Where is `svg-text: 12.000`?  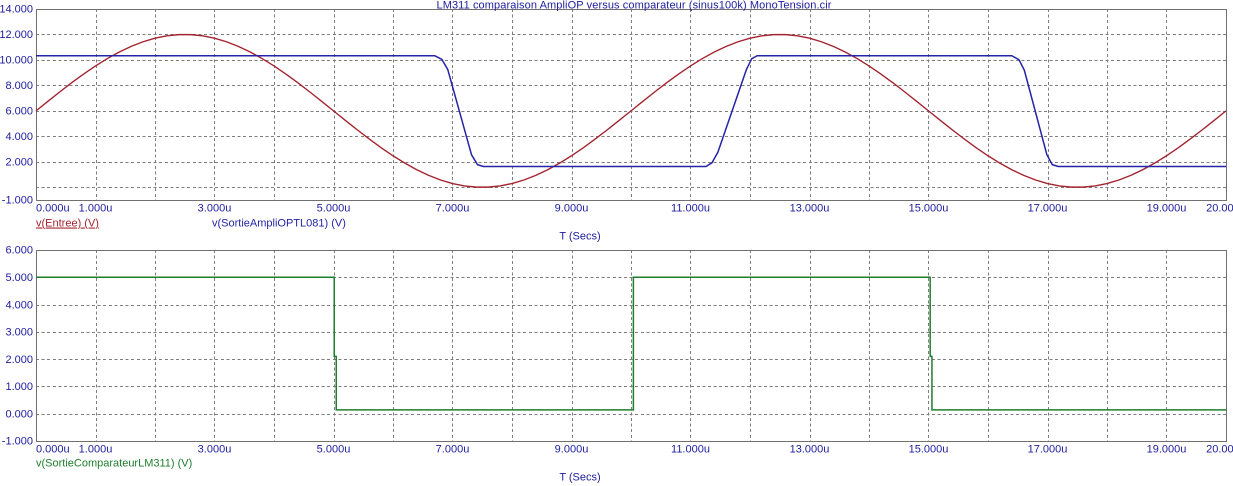 svg-text: 12.000 is located at coordinates (16, 35).